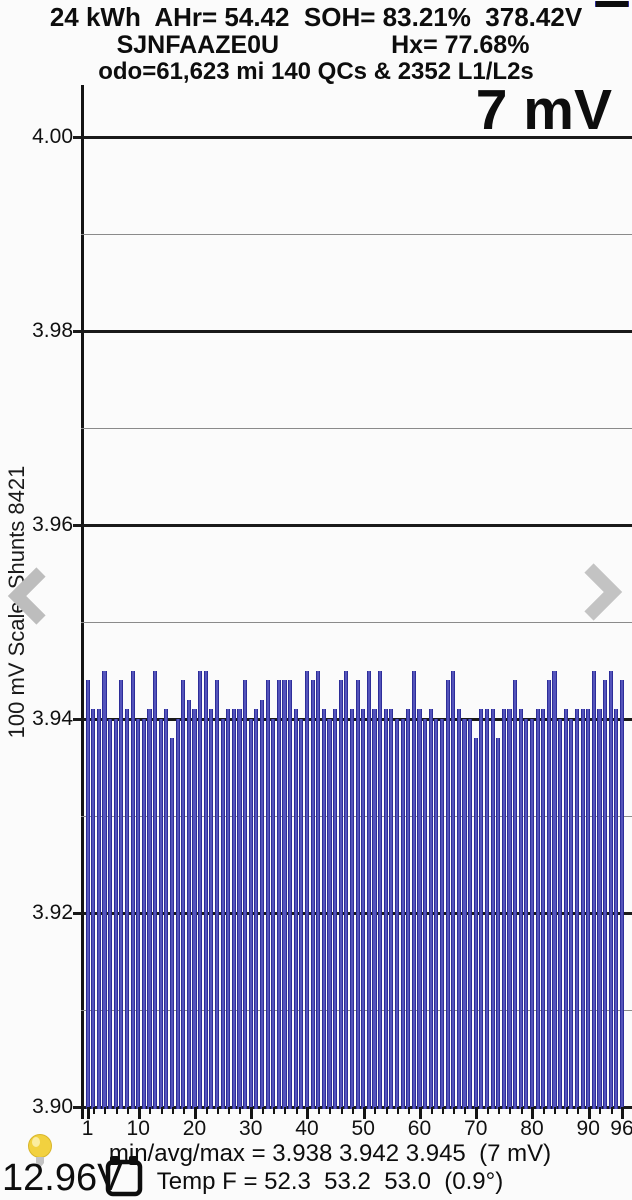  Describe the element at coordinates (138, 1128) in the screenshot. I see `x-axis-label: 10` at that location.